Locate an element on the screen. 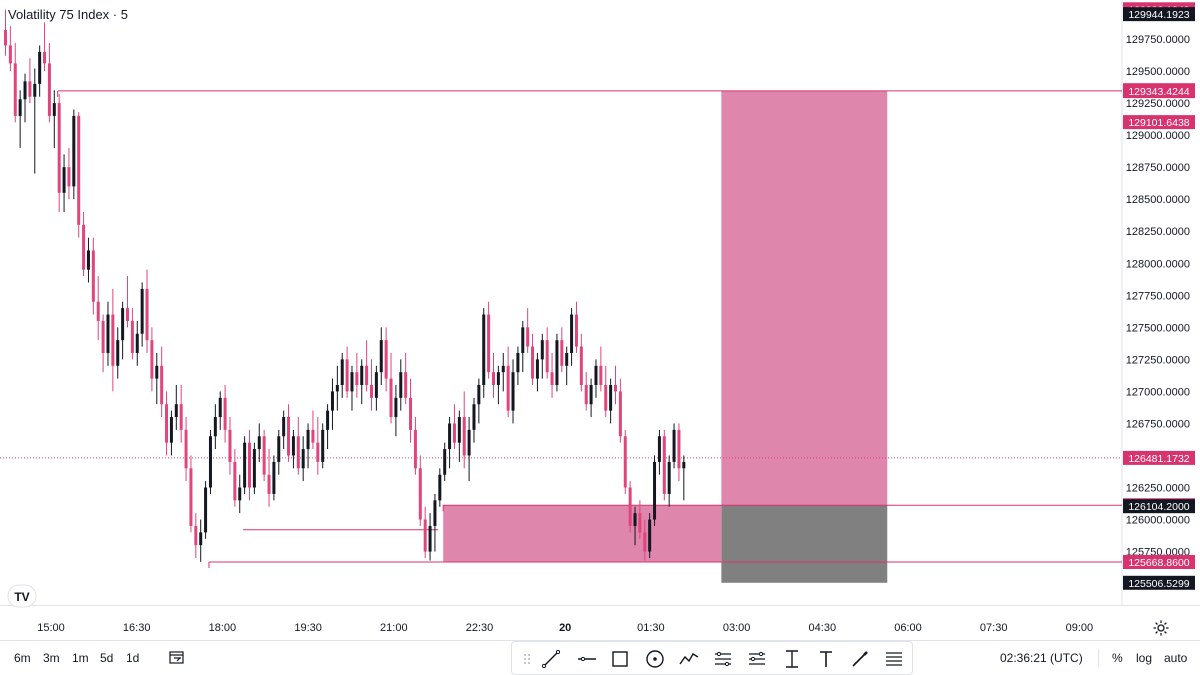 The width and height of the screenshot is (1200, 675). timeframe-5d: 5d is located at coordinates (107, 658).